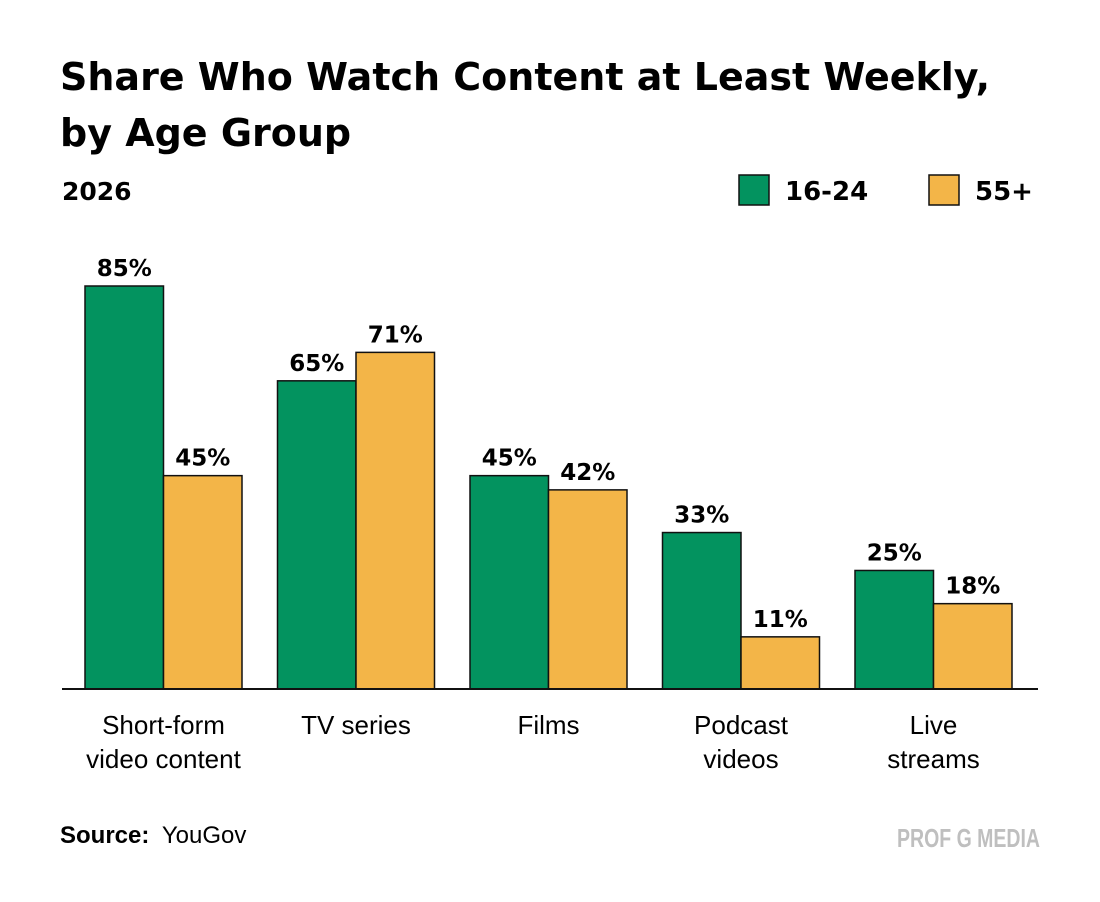 The width and height of the screenshot is (1100, 902). I want to click on value-label-55-plus-2: 42%, so click(587, 473).